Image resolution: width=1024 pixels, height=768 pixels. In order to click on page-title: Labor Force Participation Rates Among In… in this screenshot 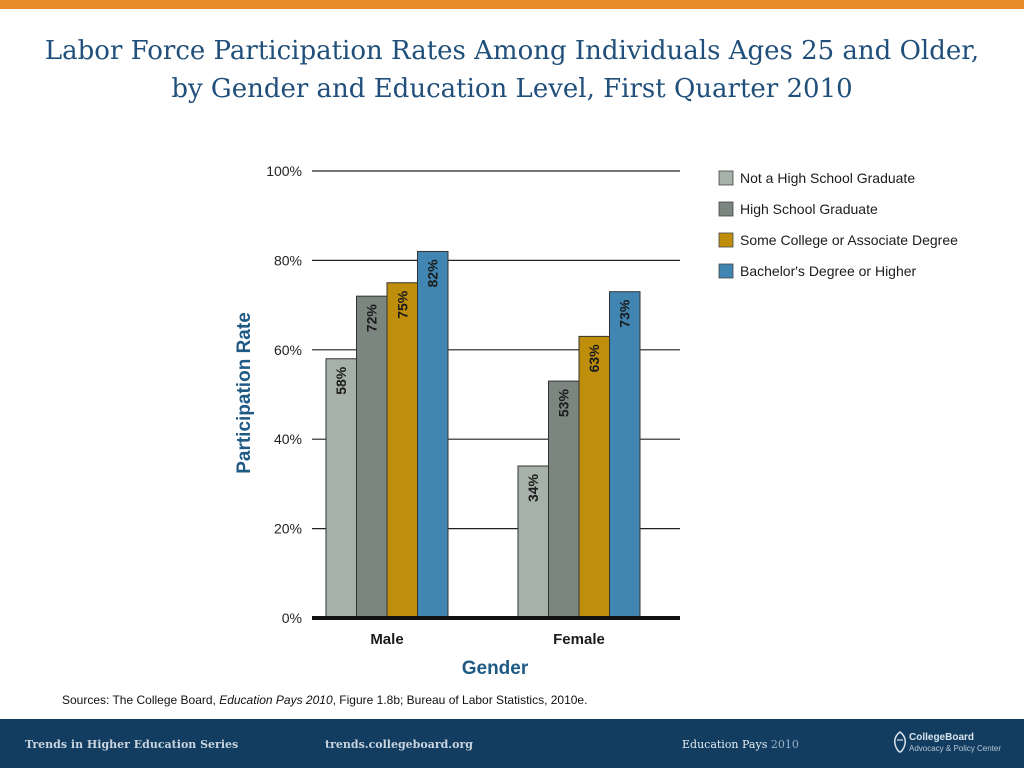, I will do `click(512, 70)`.